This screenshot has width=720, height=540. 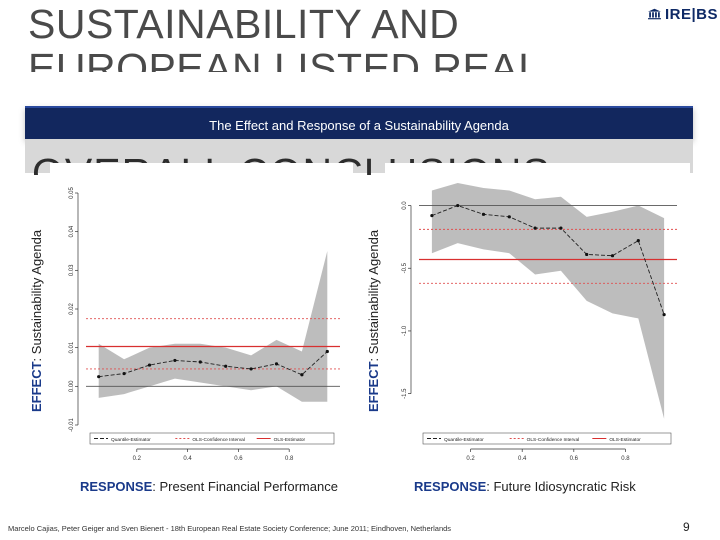 What do you see at coordinates (654, 14) in the screenshot?
I see `building-icon` at bounding box center [654, 14].